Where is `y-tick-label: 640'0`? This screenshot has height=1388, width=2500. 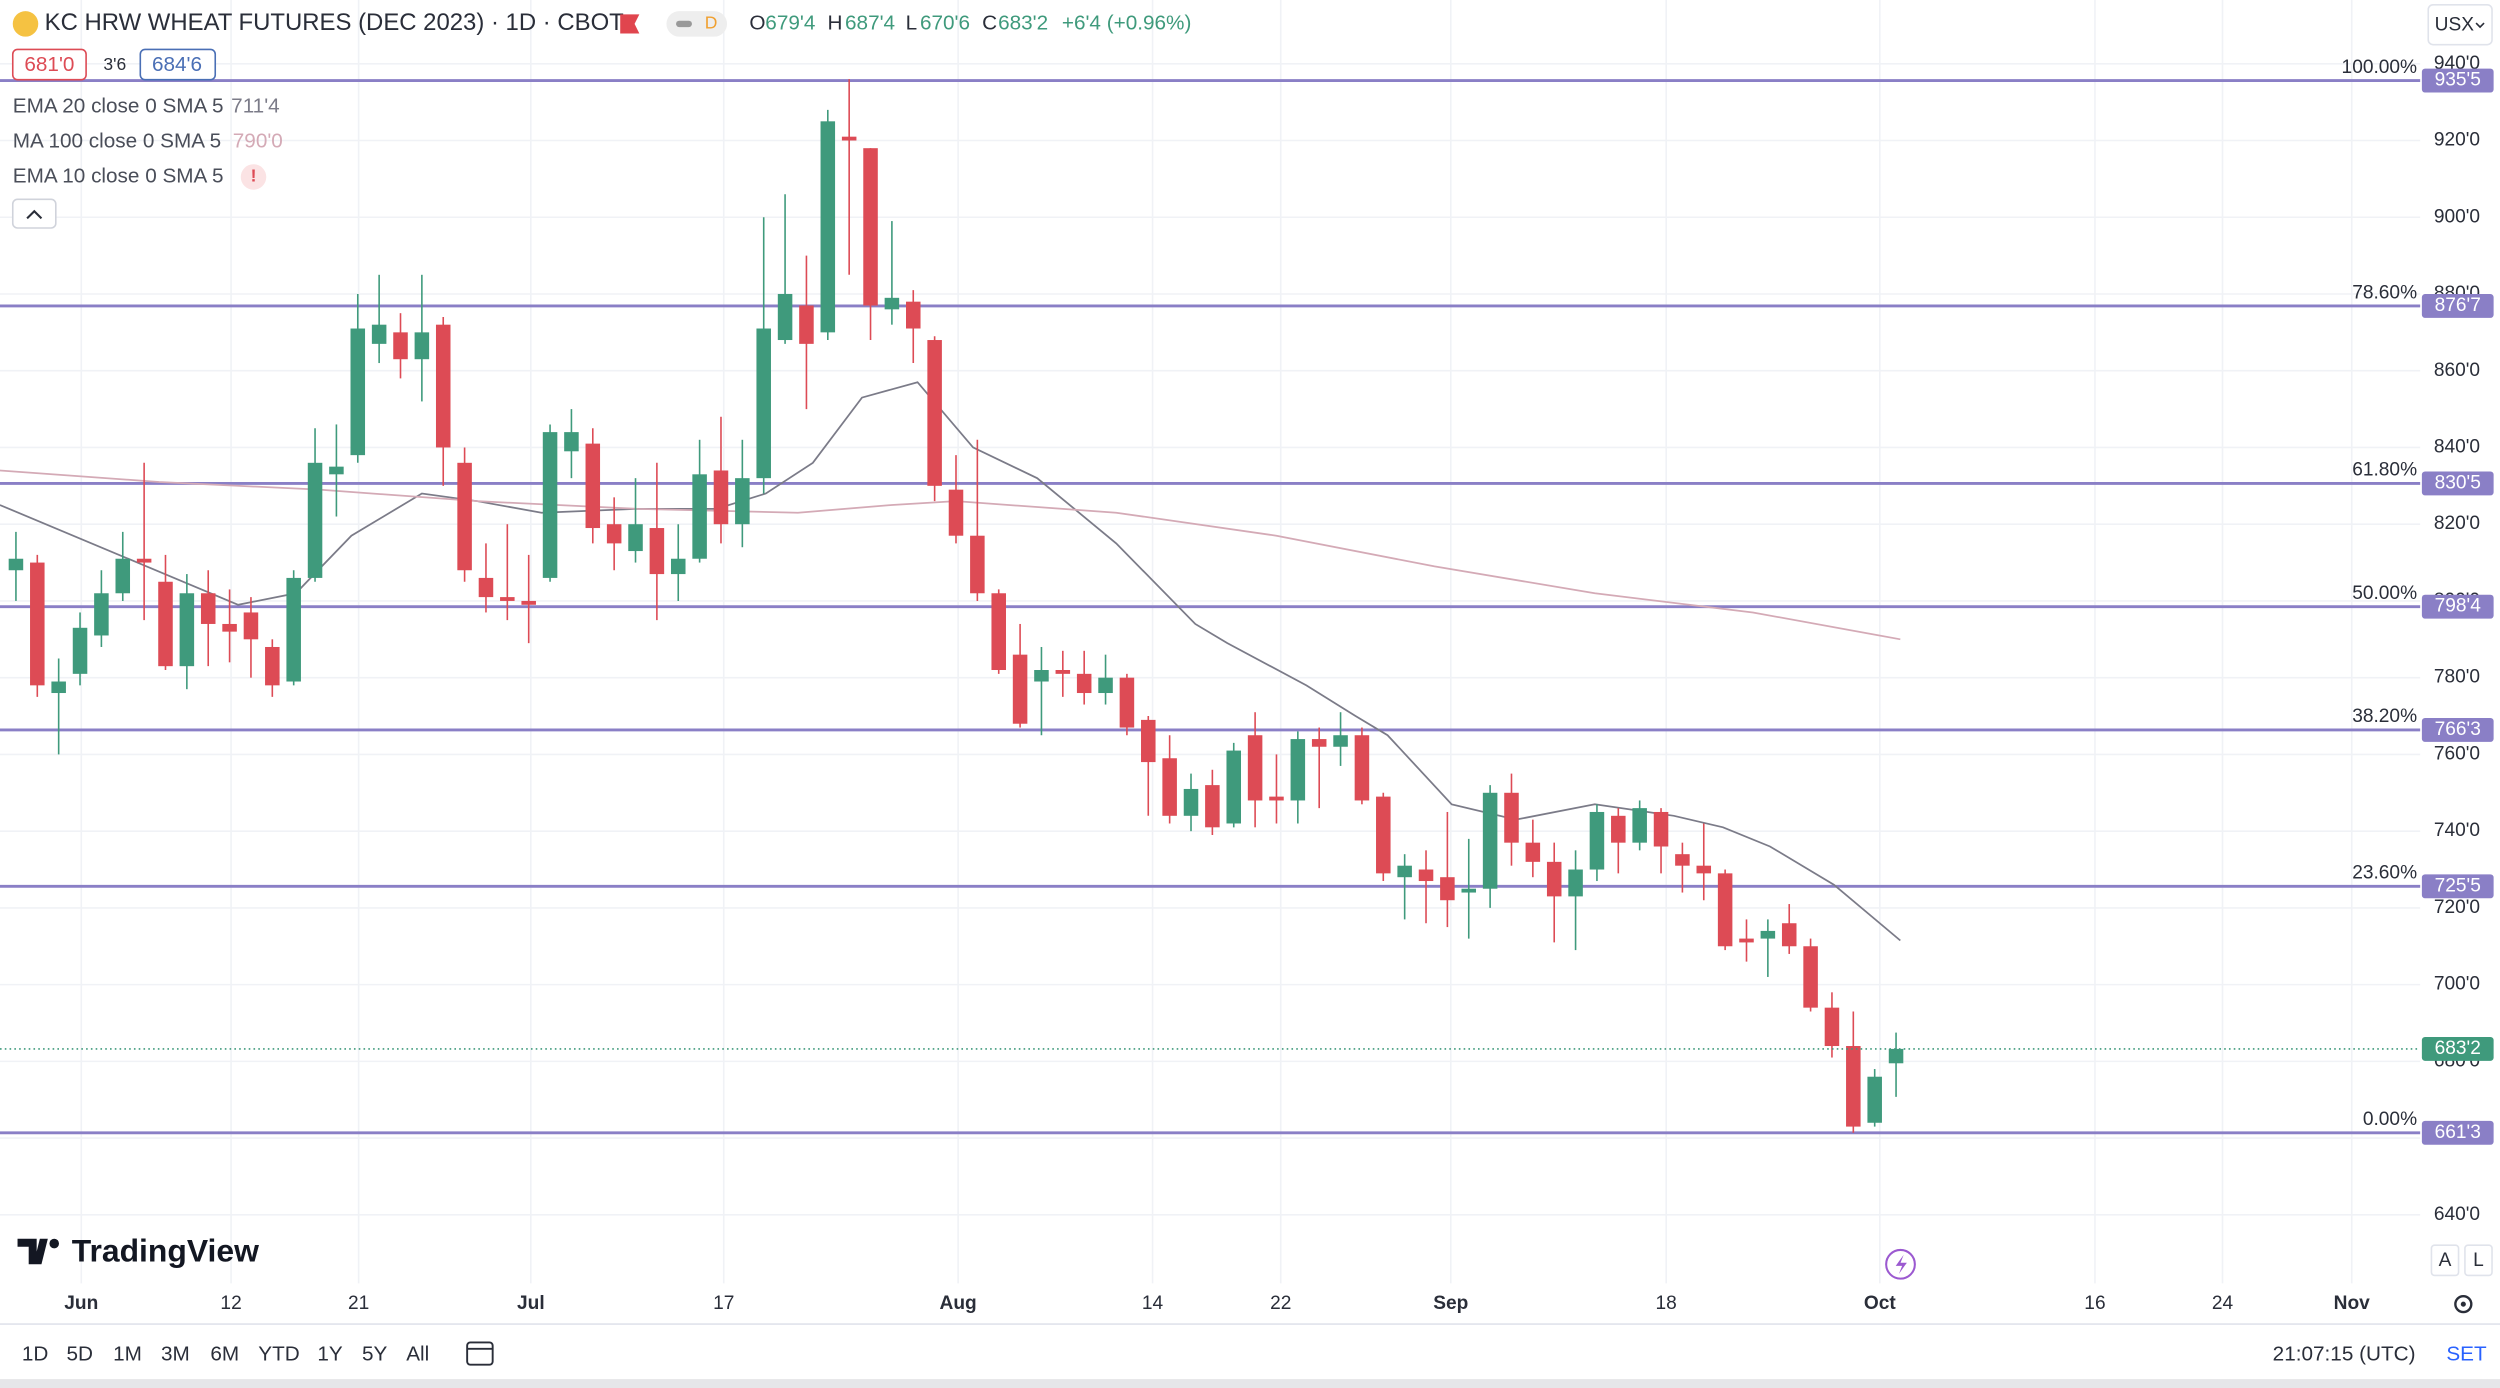
y-tick-label: 640'0 is located at coordinates (2457, 1214).